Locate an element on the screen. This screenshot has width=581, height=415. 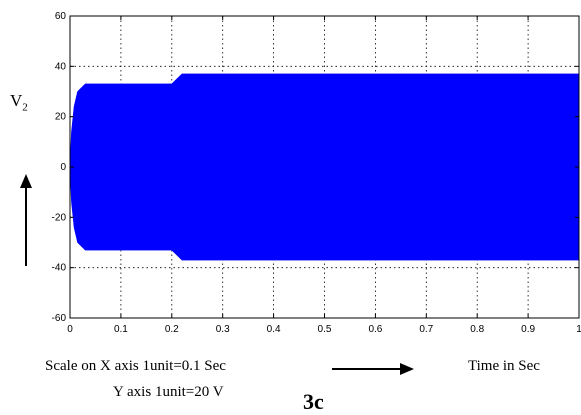
x-tick-label: 0.5 is located at coordinates (325, 329).